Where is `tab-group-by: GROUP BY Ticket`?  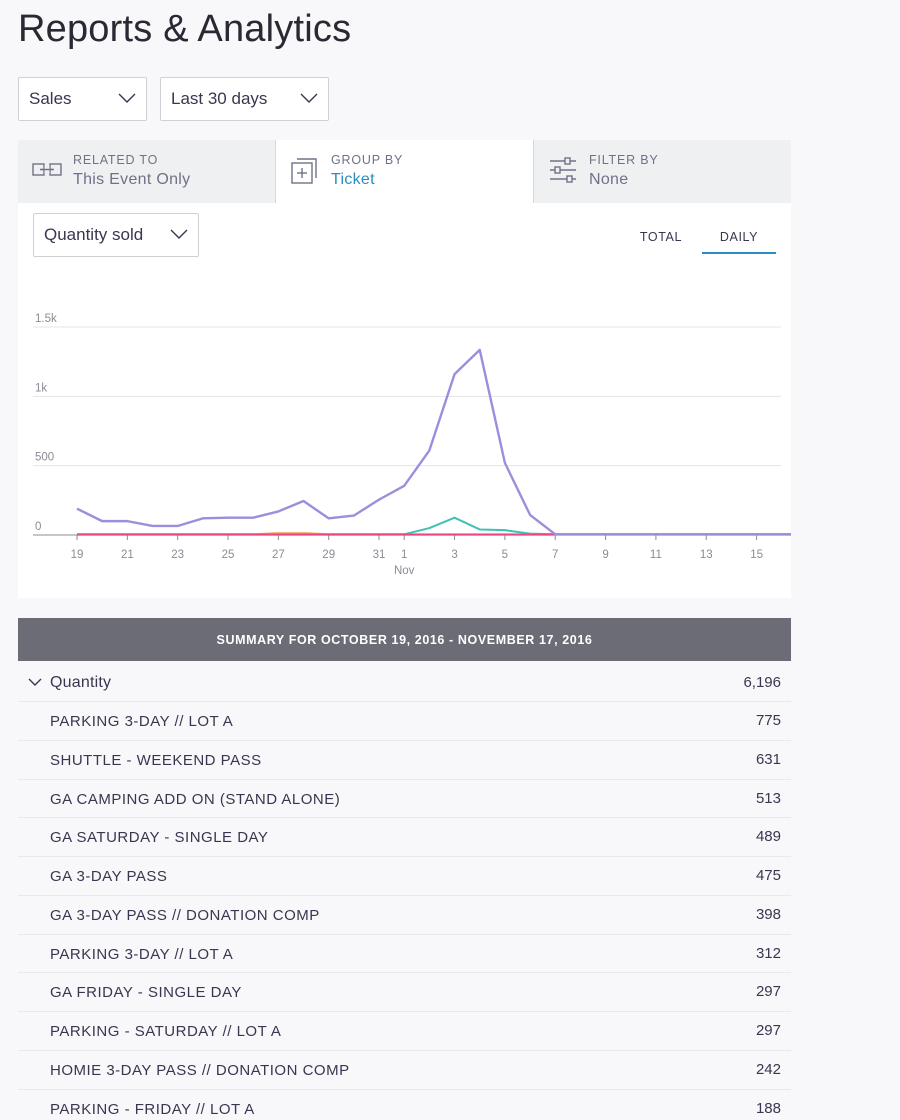
tab-group-by: GROUP BY Ticket is located at coordinates (405, 171).